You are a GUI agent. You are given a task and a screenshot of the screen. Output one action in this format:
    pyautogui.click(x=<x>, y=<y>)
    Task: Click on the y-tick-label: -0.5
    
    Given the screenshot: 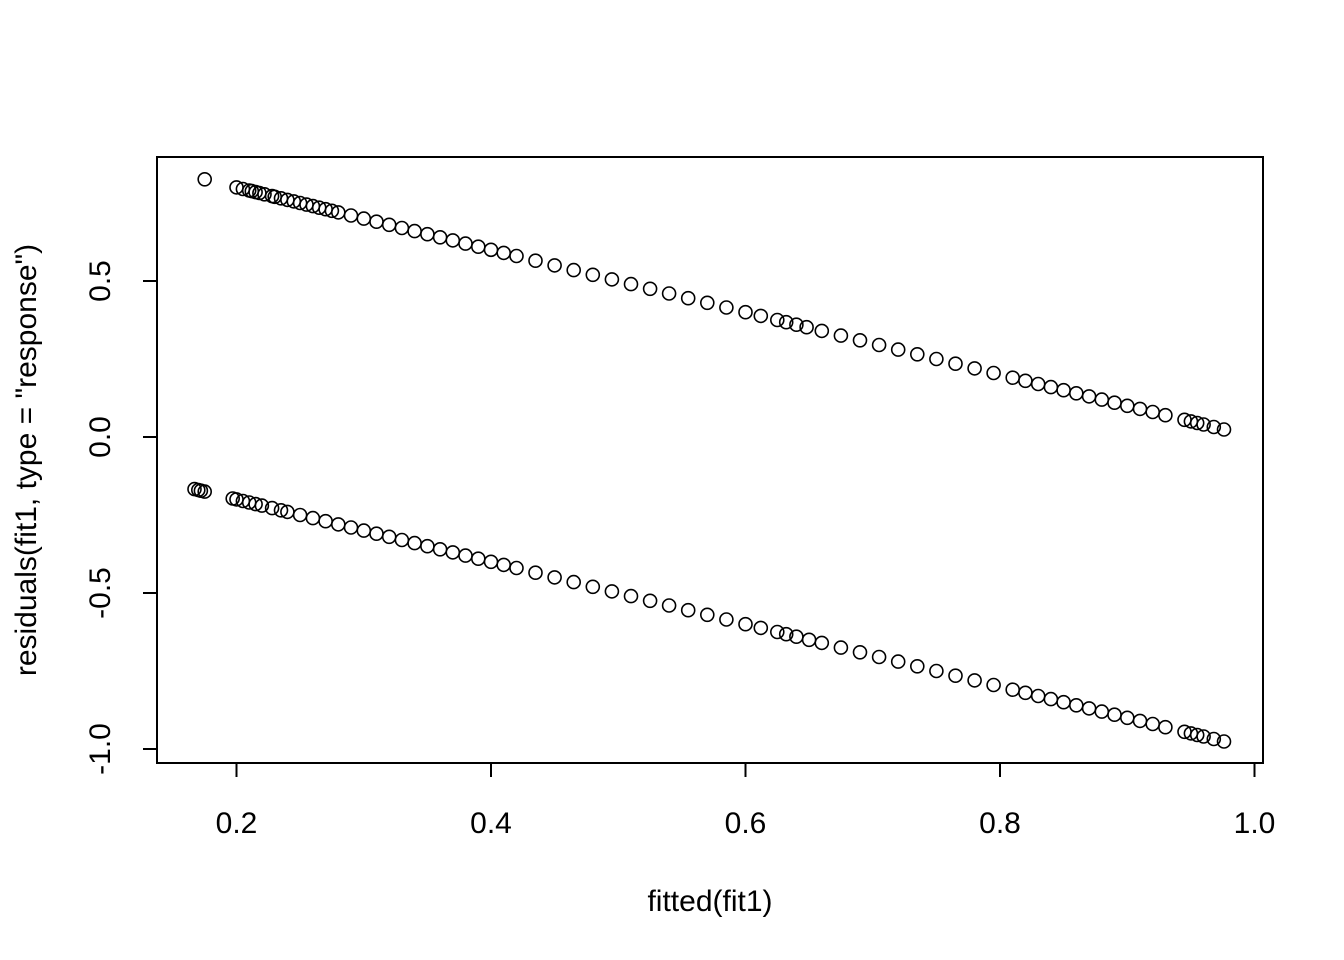 What is the action you would take?
    pyautogui.click(x=100, y=593)
    